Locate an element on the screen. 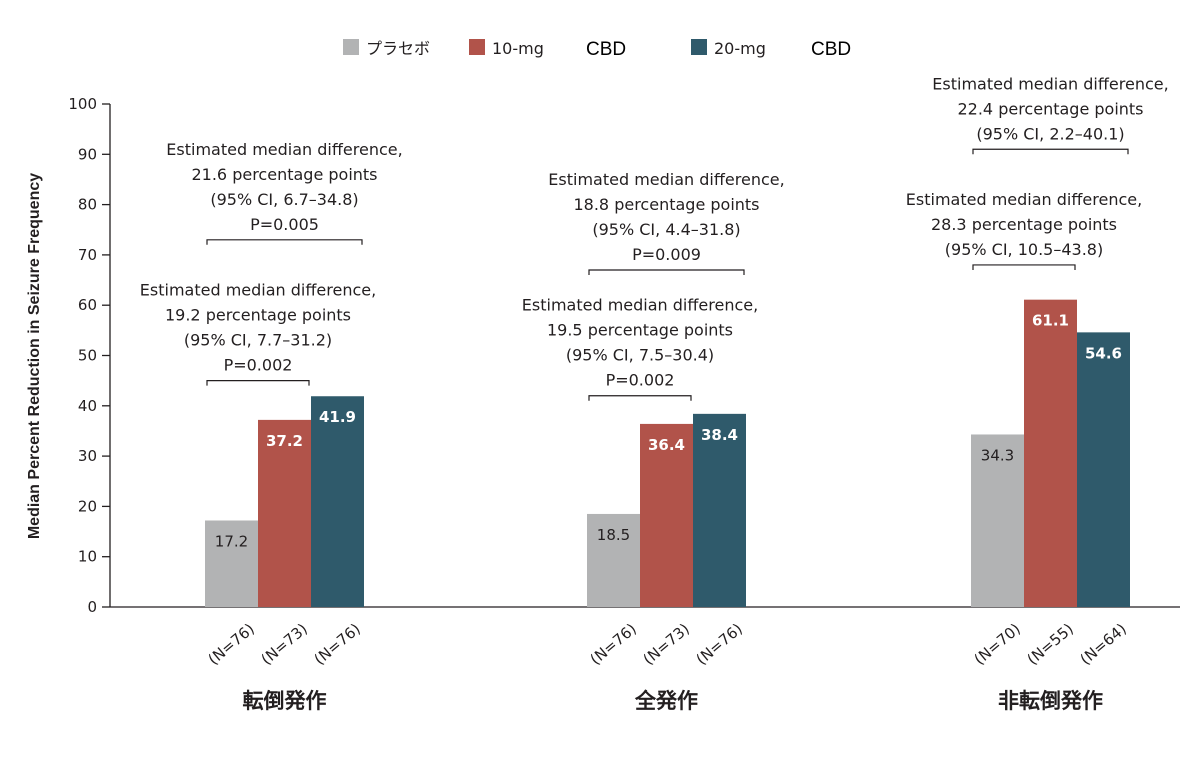 The width and height of the screenshot is (1186, 762). bar-value-label: 38.4 is located at coordinates (719, 435).